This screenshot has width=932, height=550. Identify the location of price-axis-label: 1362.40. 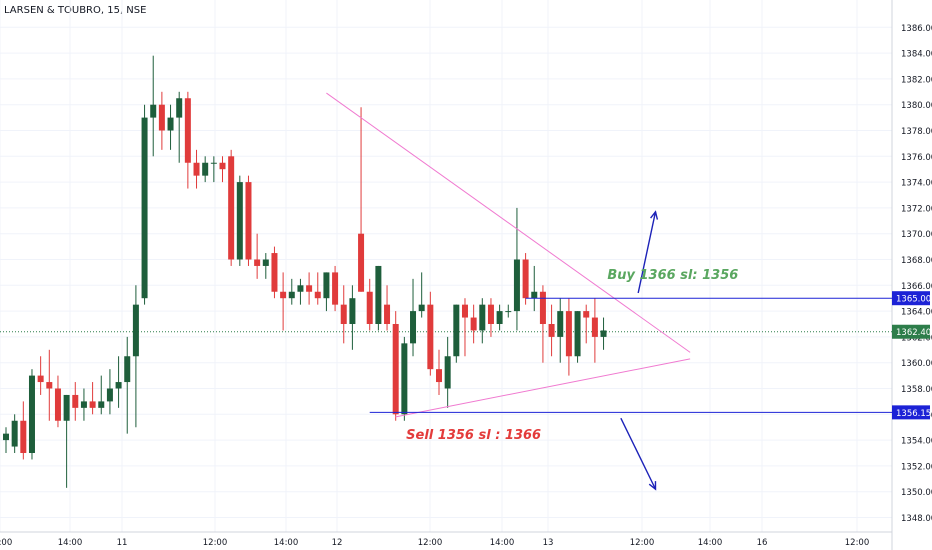
(911, 331).